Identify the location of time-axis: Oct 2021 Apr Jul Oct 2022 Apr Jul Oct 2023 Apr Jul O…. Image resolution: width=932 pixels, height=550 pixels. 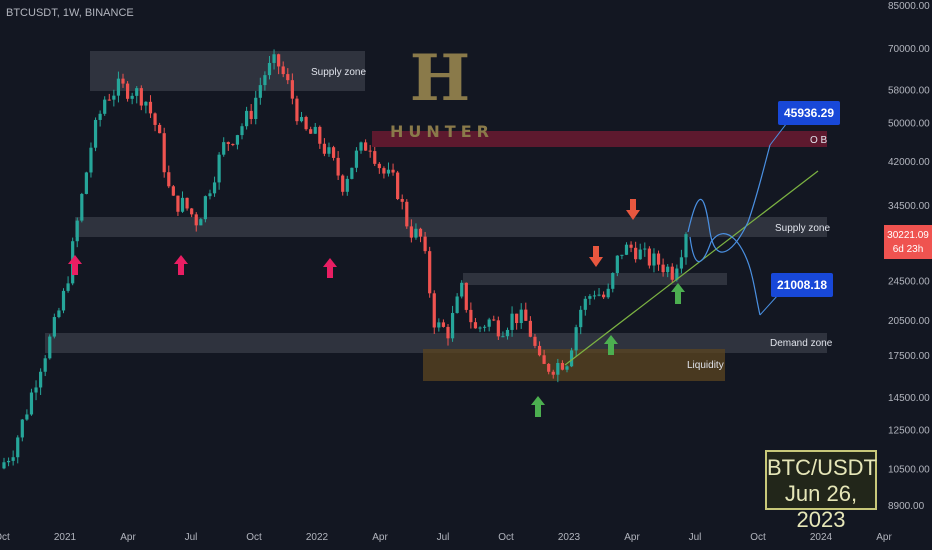
(446, 537).